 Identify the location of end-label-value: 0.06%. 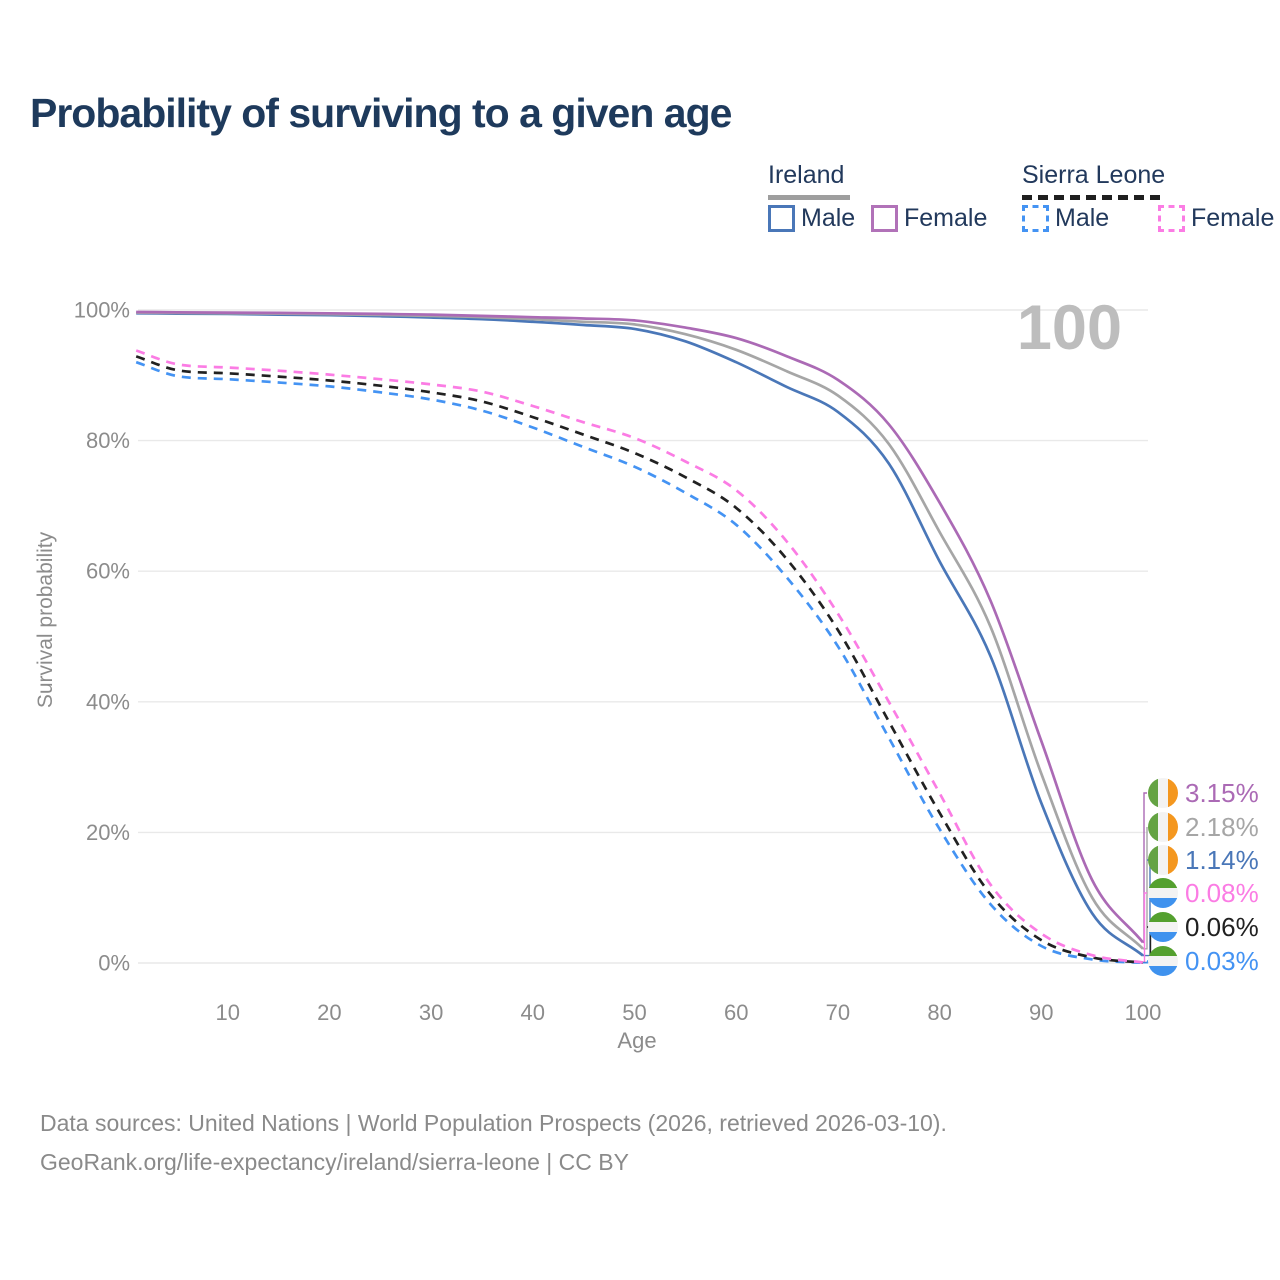
(1222, 926).